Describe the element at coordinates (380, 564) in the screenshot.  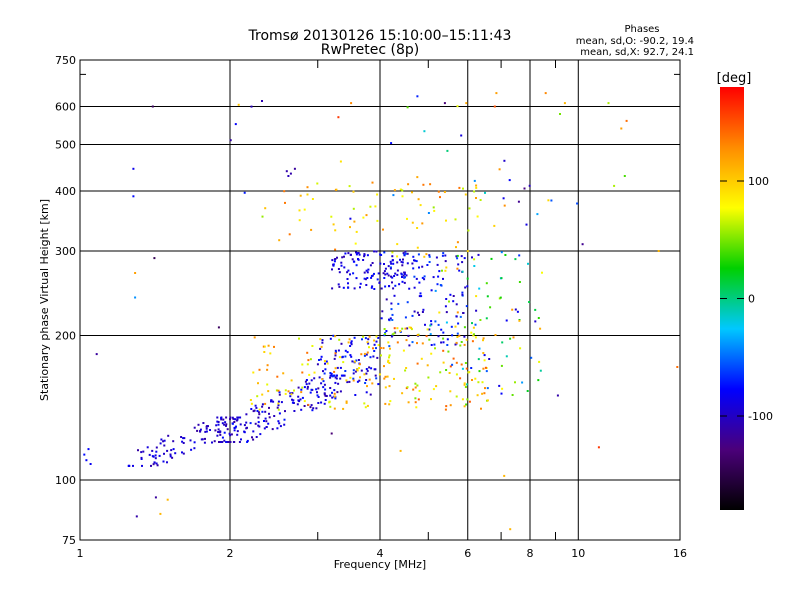
I see `x-axis-label: Frequency [MHz]` at that location.